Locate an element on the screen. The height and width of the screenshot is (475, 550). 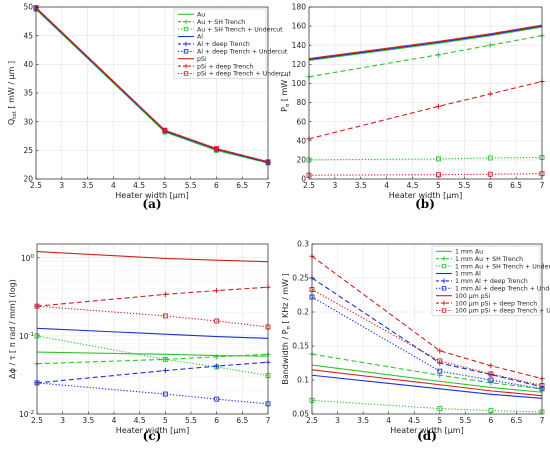
panel-label: (d) is located at coordinates (427, 436).